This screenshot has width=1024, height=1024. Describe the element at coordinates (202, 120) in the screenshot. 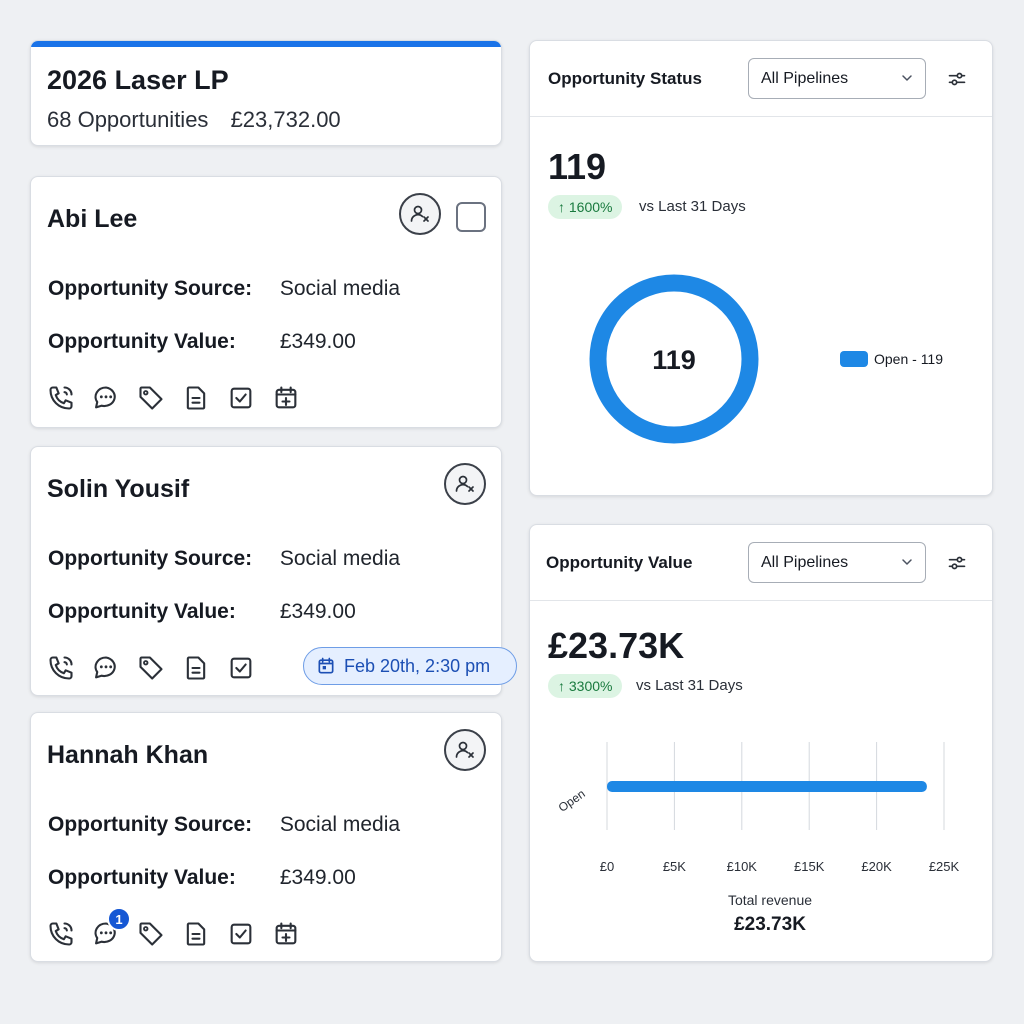

I see `pipeline-meta: 68 Opportunities £23,732.00` at that location.